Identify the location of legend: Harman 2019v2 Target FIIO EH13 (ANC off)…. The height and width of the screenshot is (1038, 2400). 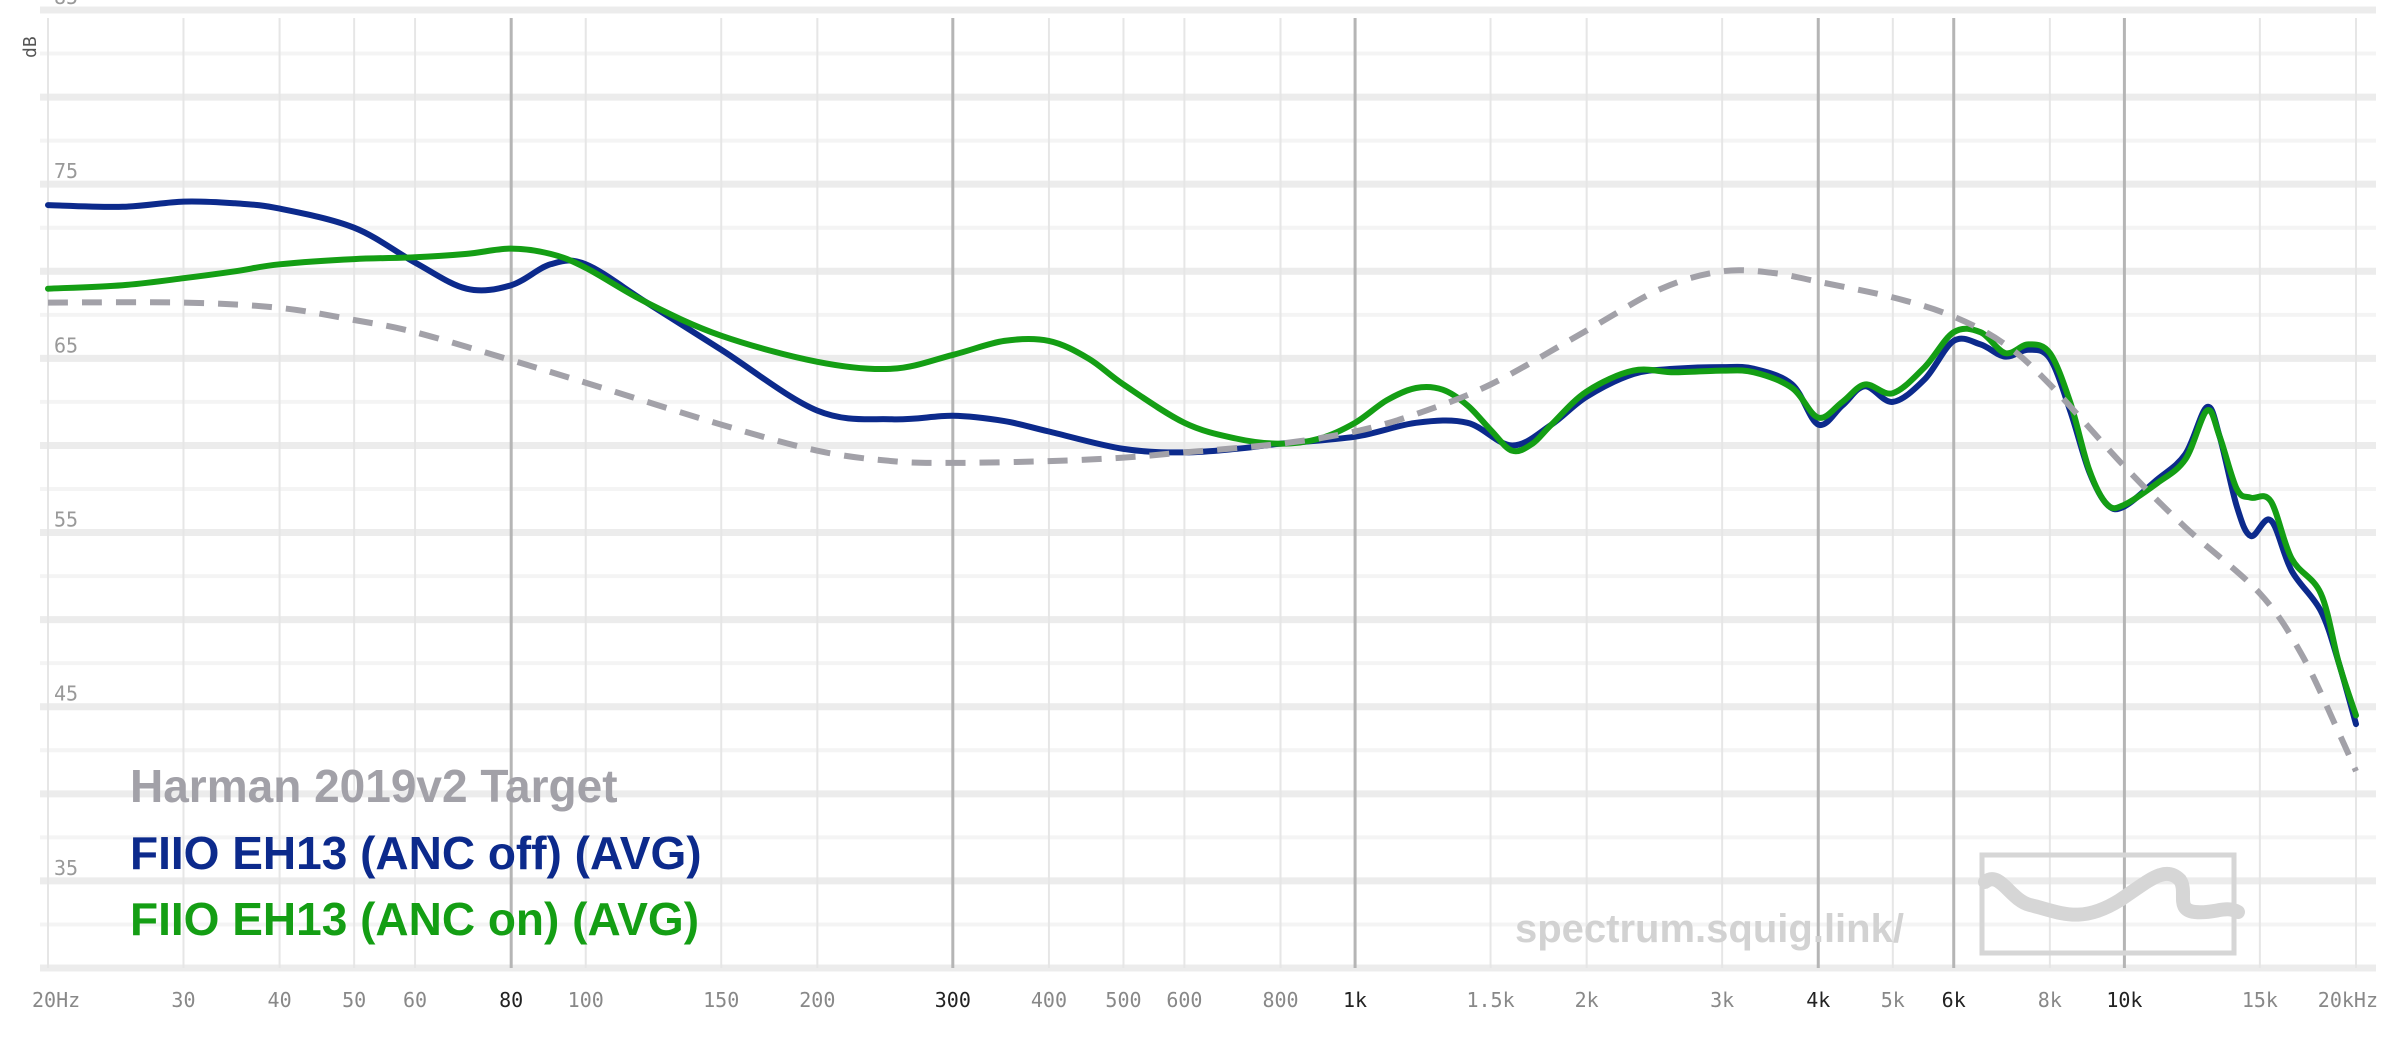
(416, 852).